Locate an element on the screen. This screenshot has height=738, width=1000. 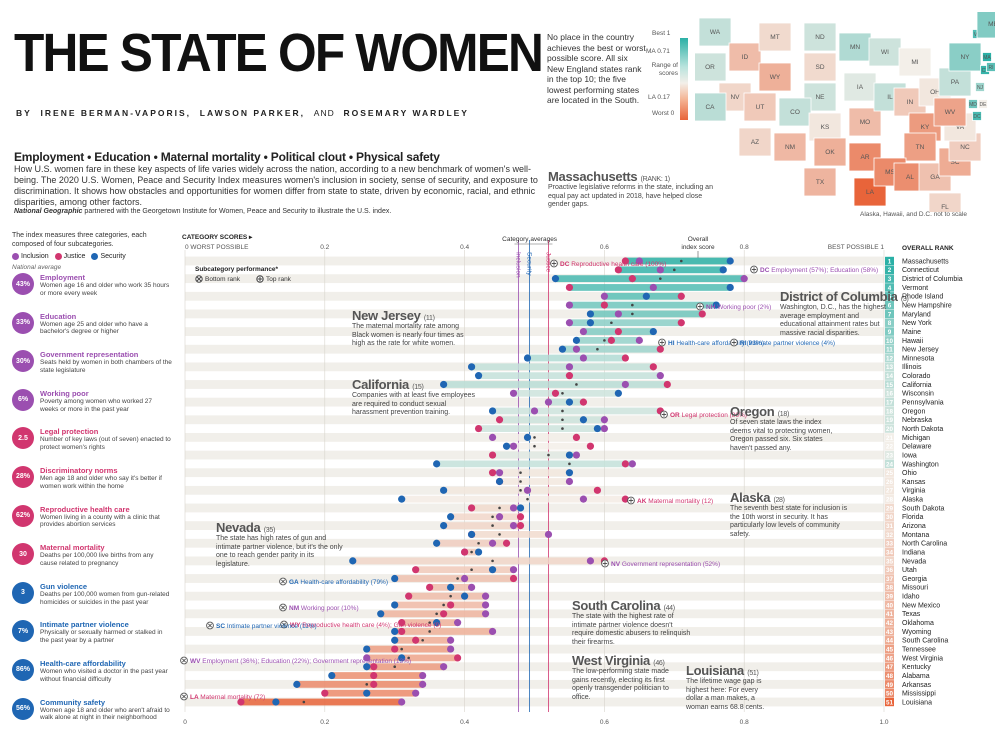
map-state-label: ME is located at coordinates (991, 24).